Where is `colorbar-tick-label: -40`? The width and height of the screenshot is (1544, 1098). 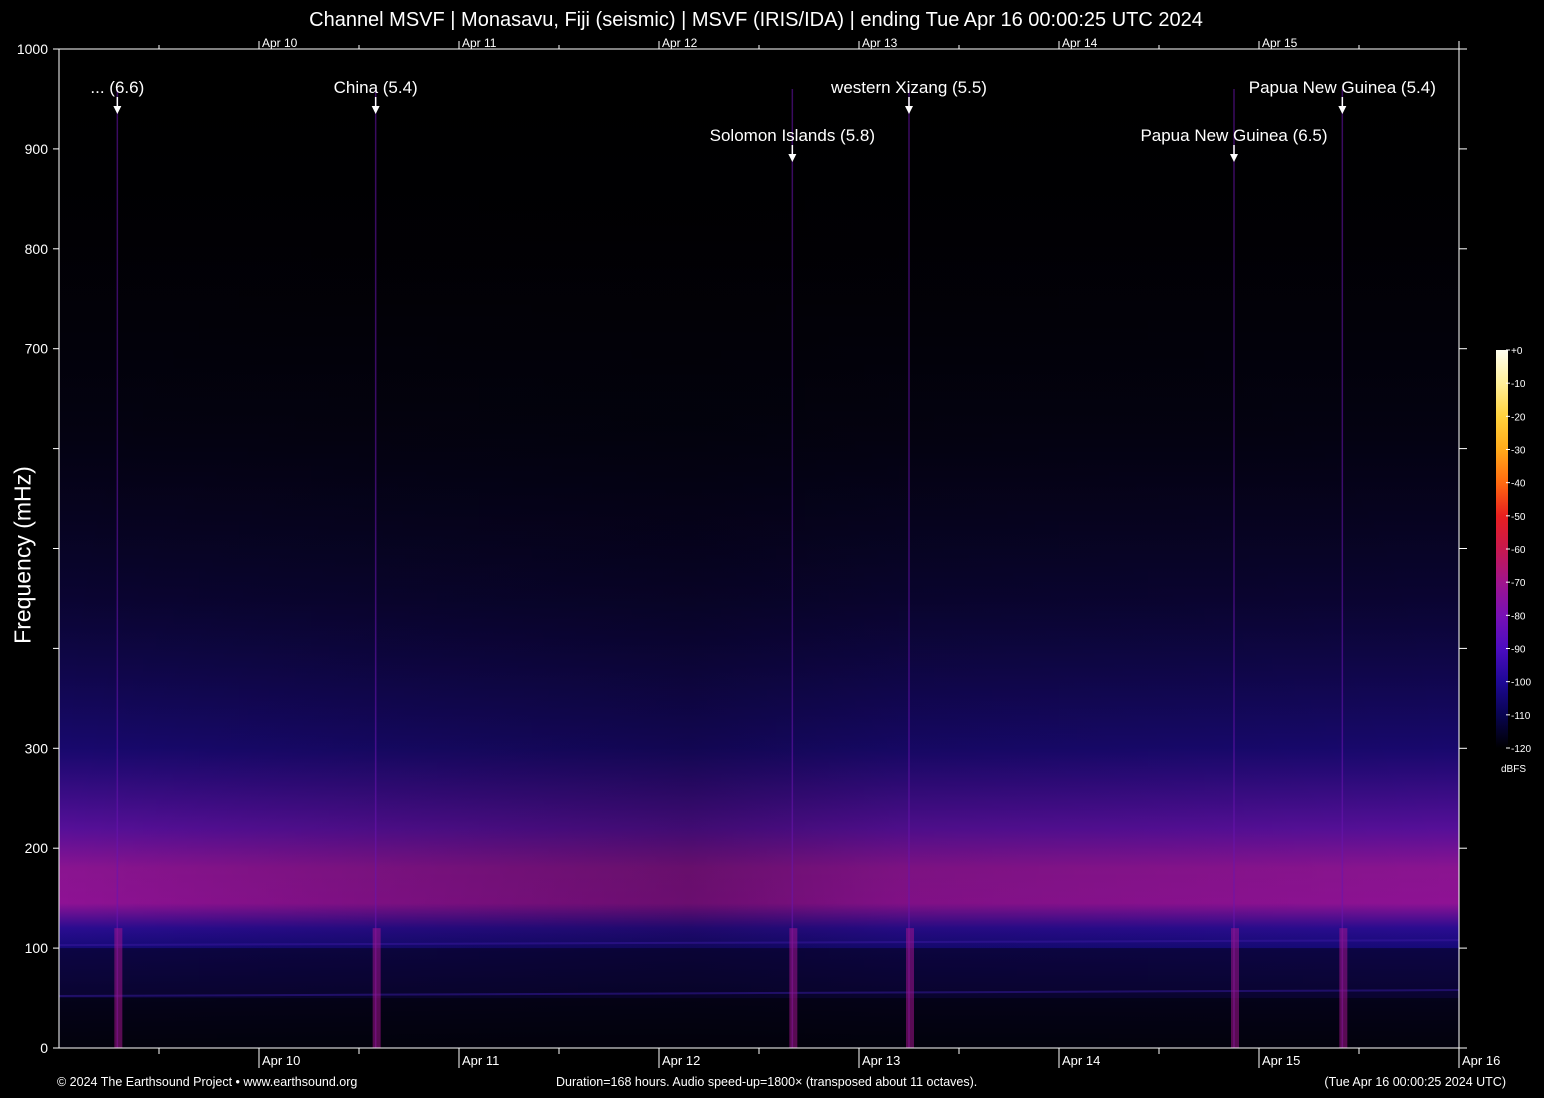
colorbar-tick-label: -40 is located at coordinates (1518, 484).